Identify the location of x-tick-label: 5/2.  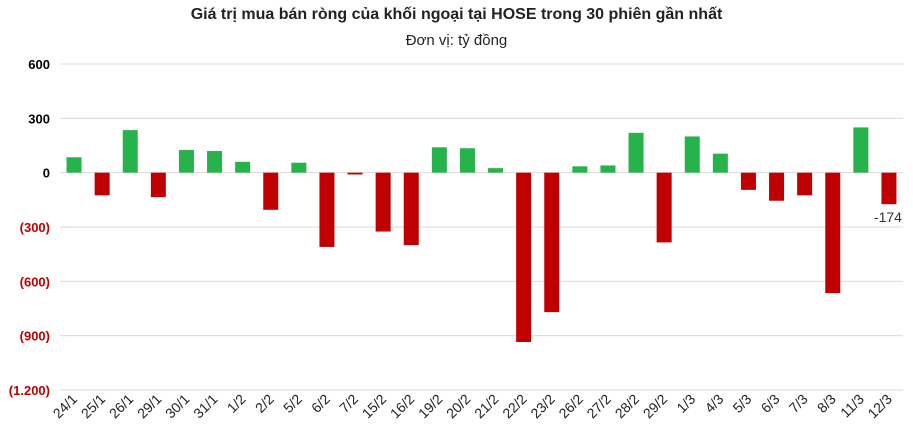
(292, 403).